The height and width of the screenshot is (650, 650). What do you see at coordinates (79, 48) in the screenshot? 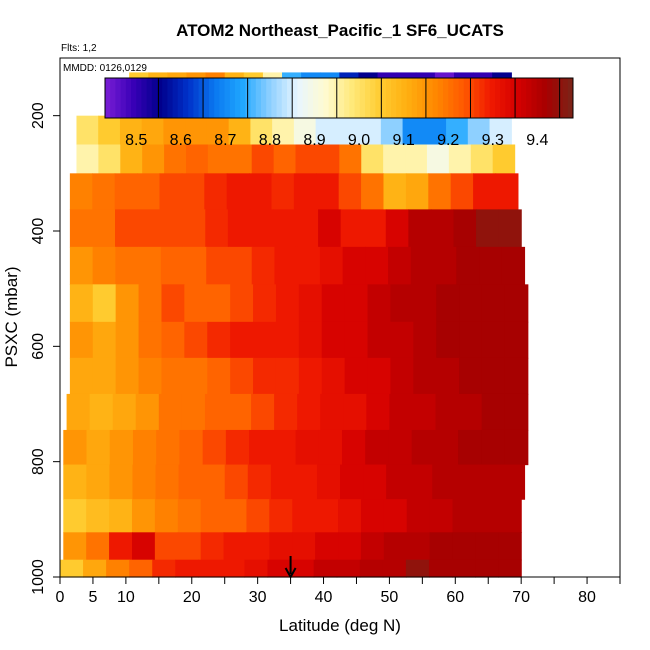
I see `flights-note: Flts: 1,2` at bounding box center [79, 48].